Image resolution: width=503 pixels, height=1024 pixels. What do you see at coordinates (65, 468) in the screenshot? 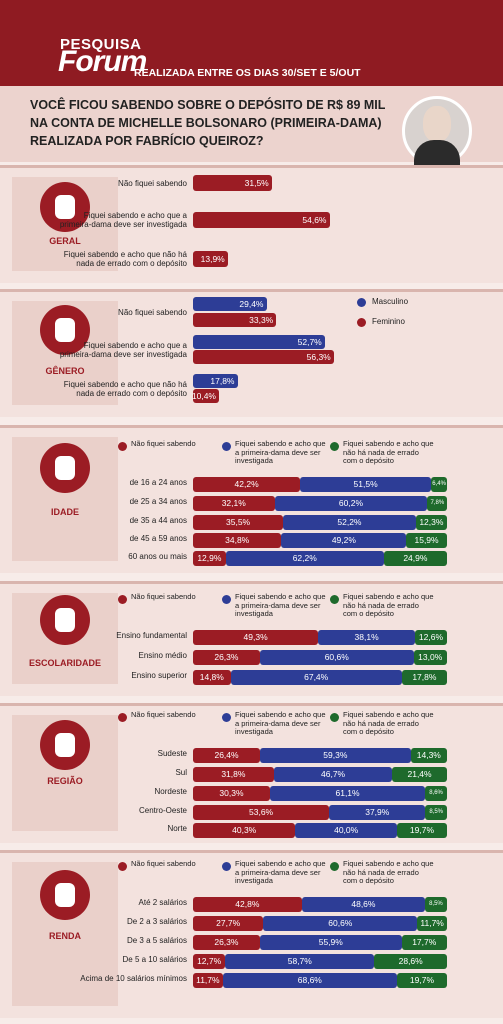
I see `icon-glyph` at bounding box center [65, 468].